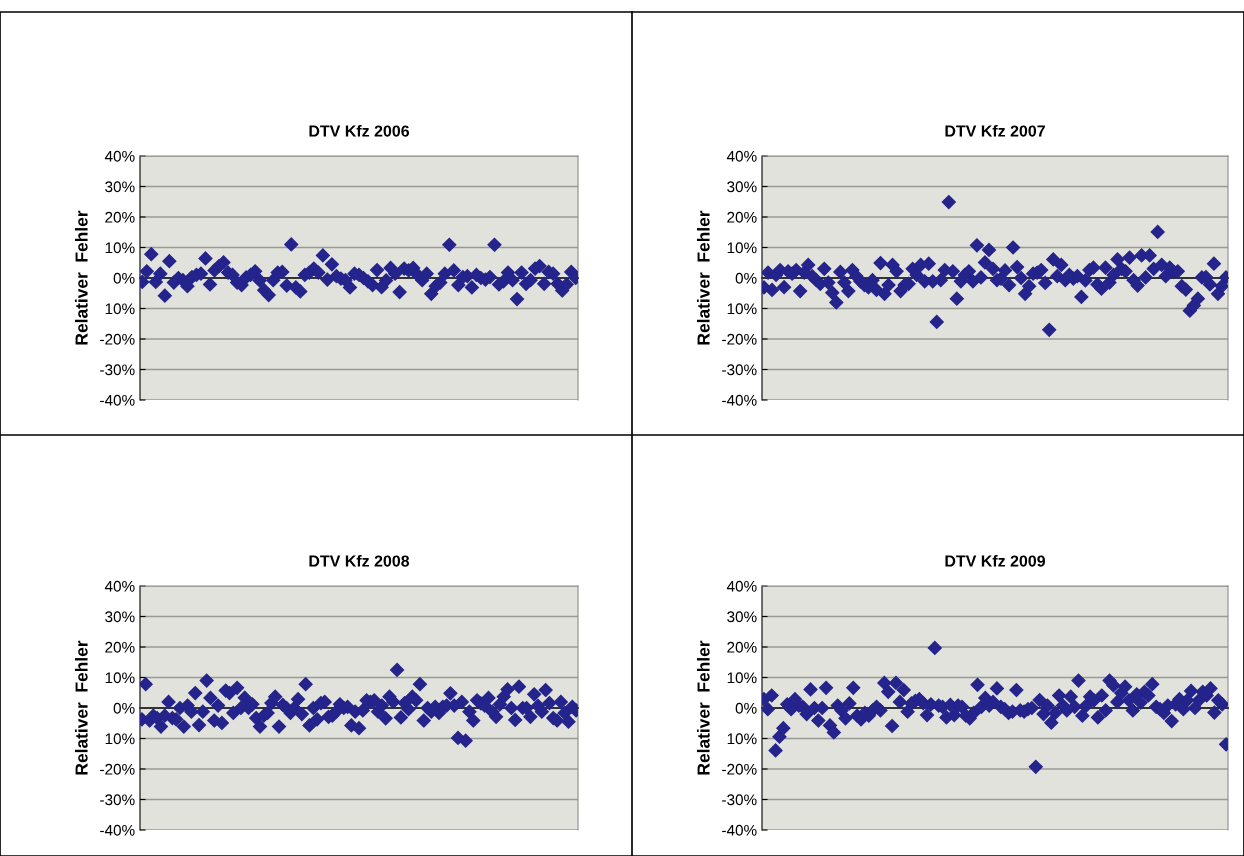  Describe the element at coordinates (995, 560) in the screenshot. I see `chart-title: DTV Kfz 2009` at that location.